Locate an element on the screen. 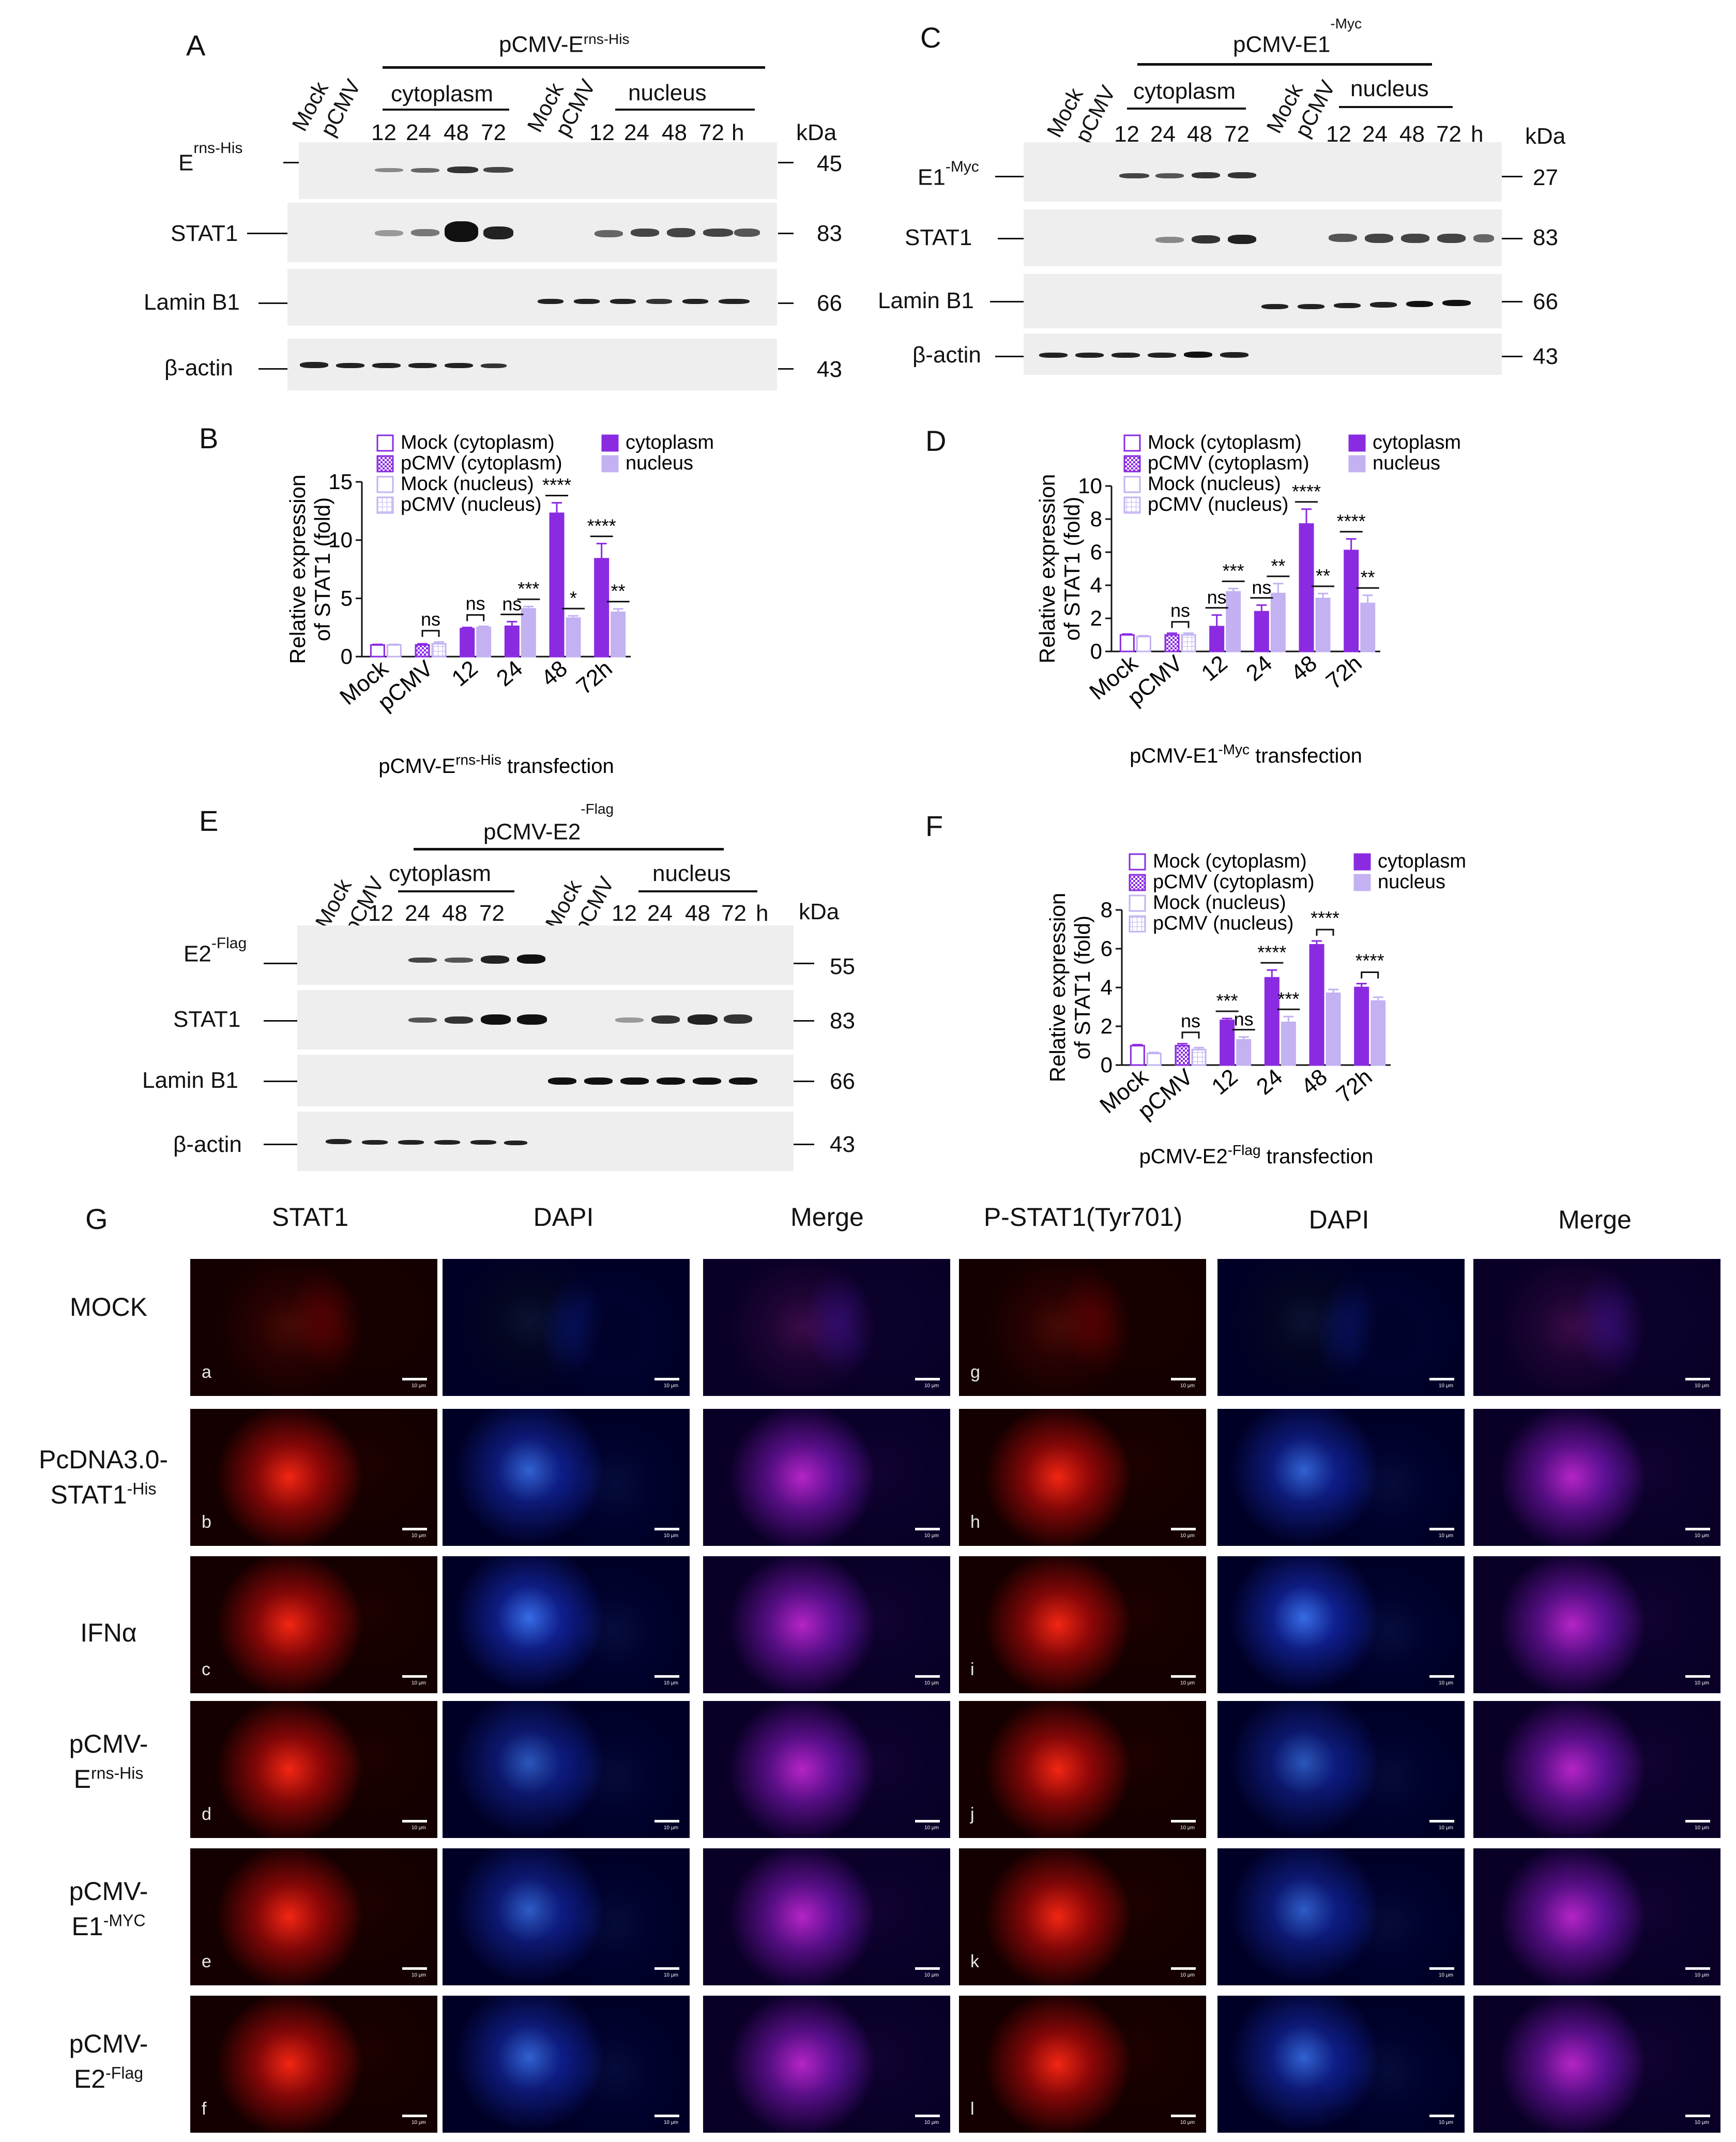 Image resolution: width=1736 pixels, height=2142 pixels. cytoplasm-label: cytoplasm is located at coordinates (441, 873).